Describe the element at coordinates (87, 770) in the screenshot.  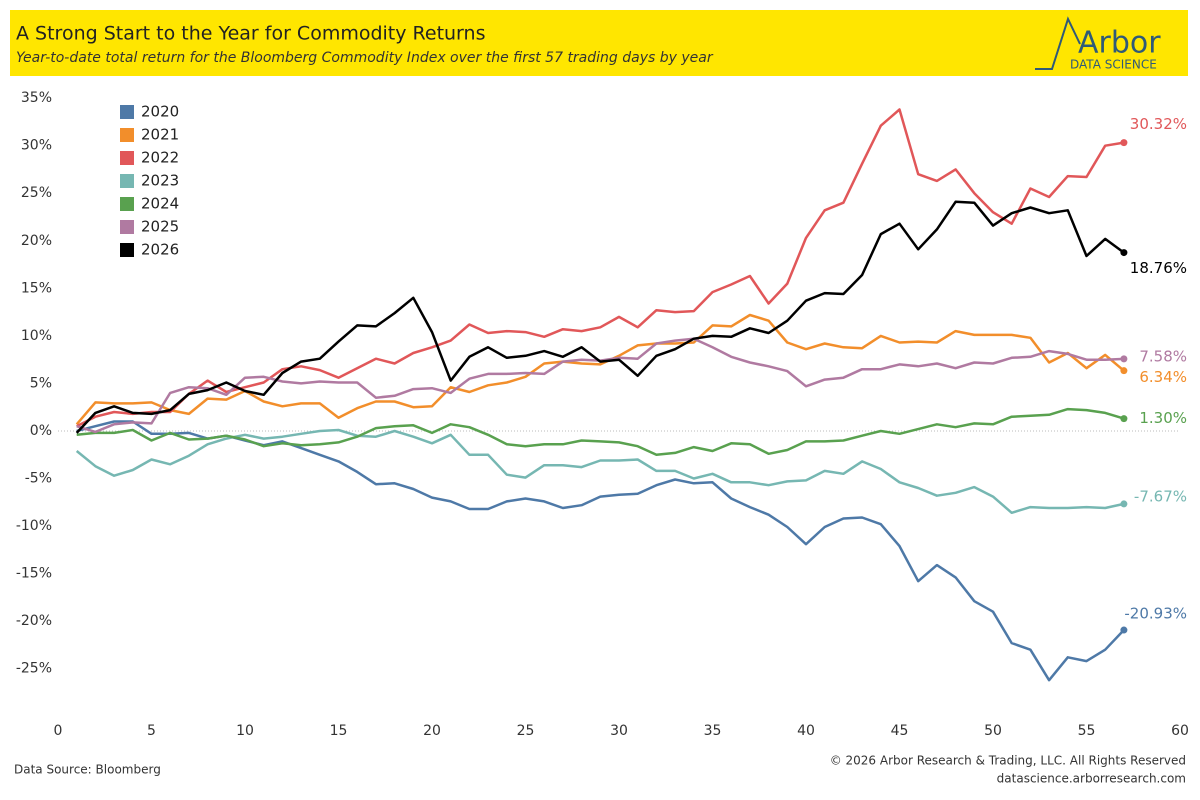
I see `source-note: Data Source: Bloomberg` at that location.